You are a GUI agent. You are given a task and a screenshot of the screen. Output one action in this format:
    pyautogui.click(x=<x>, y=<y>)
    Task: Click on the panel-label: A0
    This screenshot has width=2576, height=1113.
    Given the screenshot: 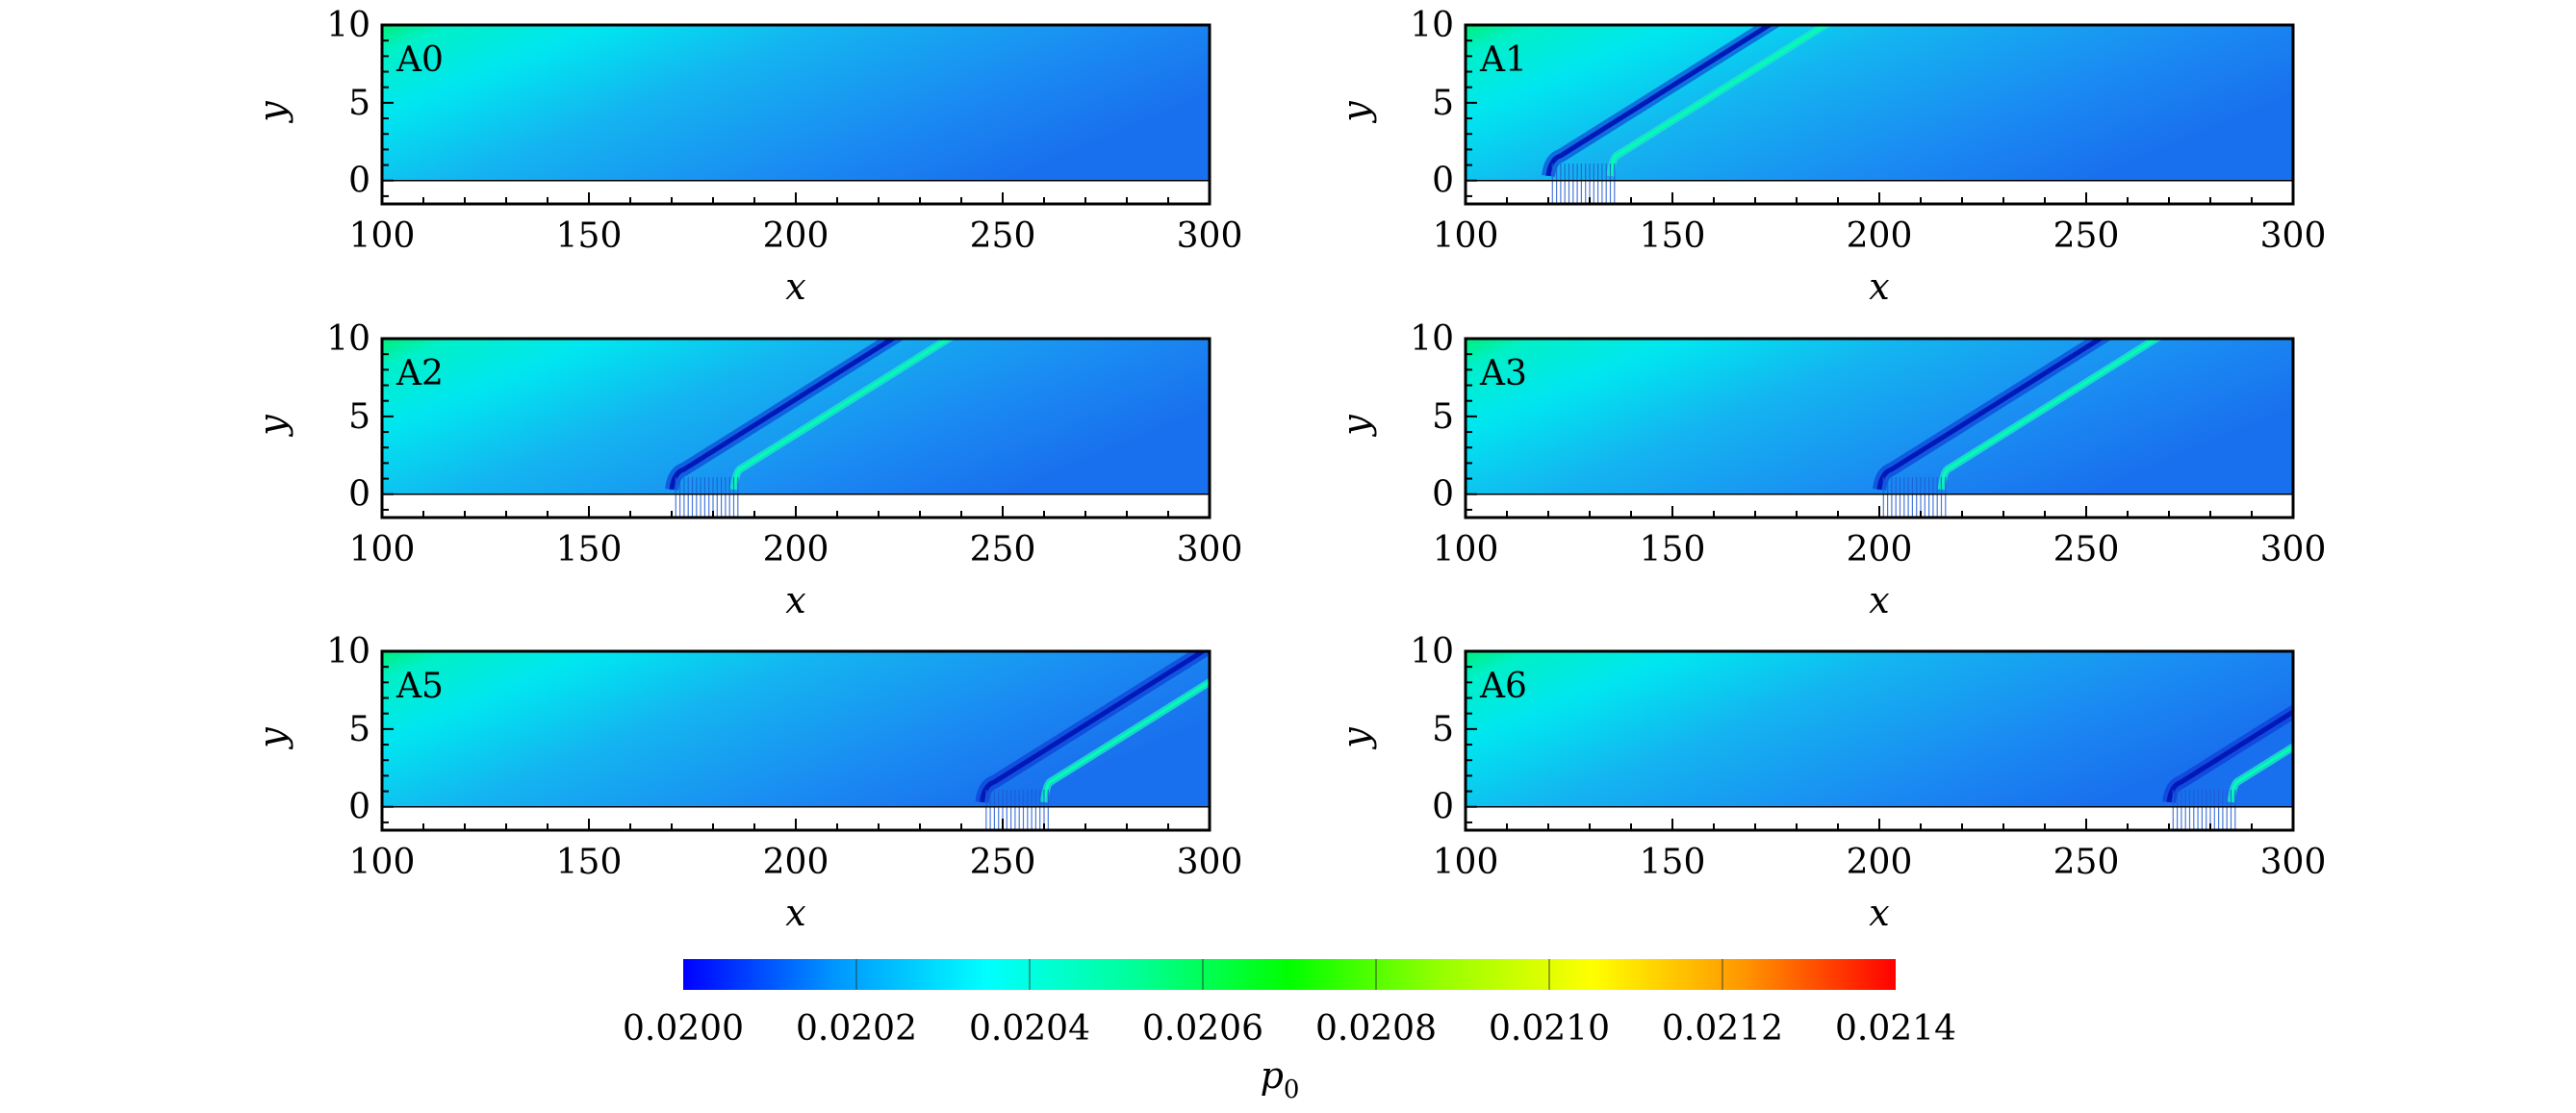 What is the action you would take?
    pyautogui.click(x=419, y=60)
    